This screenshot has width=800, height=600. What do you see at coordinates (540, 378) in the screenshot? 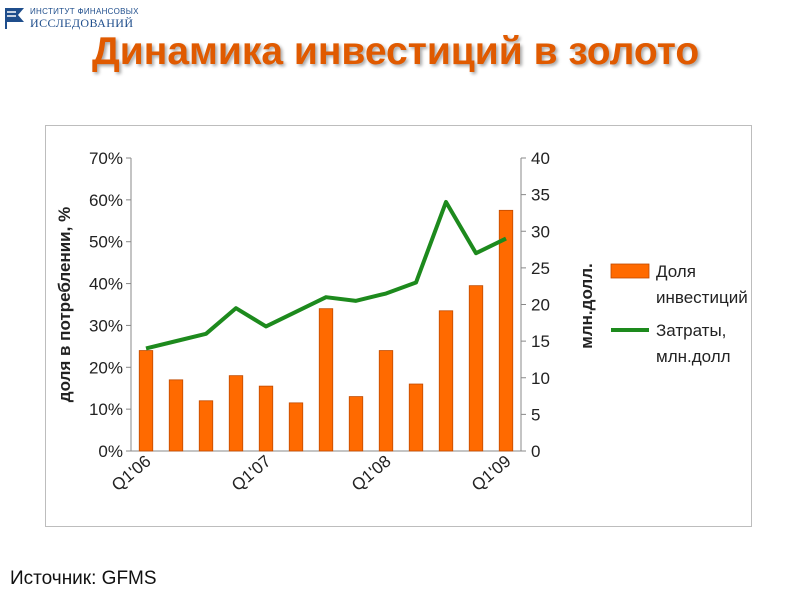
I see `right-tick-label: 10` at bounding box center [540, 378].